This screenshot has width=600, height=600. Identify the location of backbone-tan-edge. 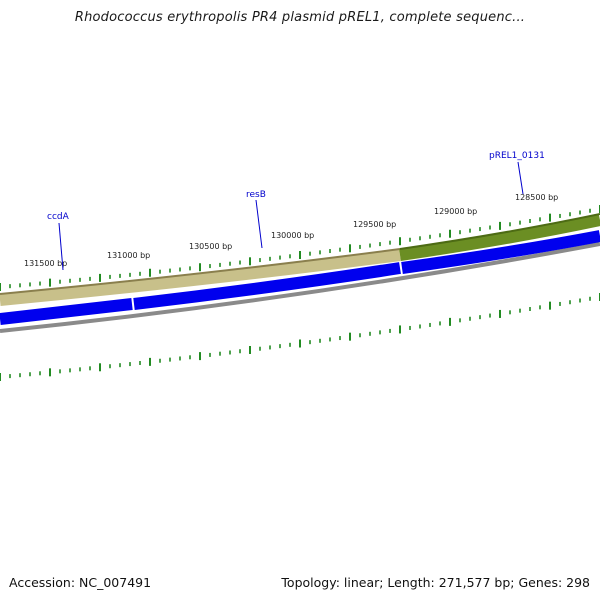
(200, 271).